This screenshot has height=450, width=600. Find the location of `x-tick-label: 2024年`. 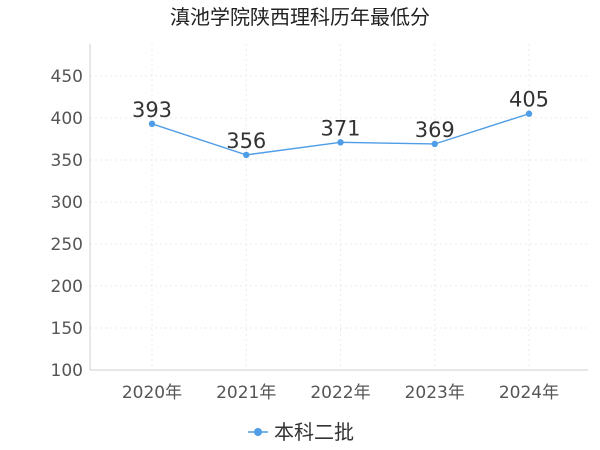

x-tick-label: 2024年 is located at coordinates (529, 393).